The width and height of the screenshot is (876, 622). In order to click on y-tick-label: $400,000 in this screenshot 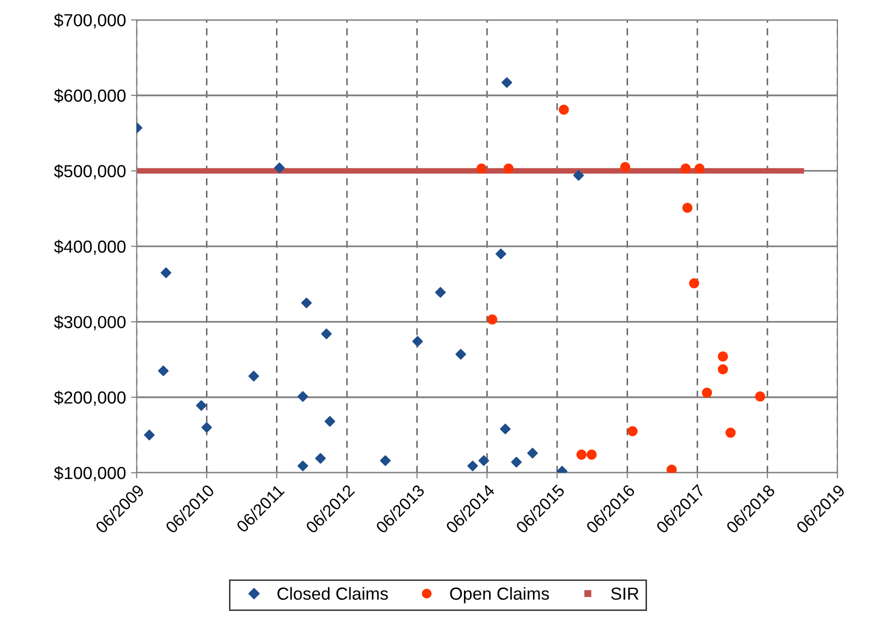, I will do `click(90, 247)`.